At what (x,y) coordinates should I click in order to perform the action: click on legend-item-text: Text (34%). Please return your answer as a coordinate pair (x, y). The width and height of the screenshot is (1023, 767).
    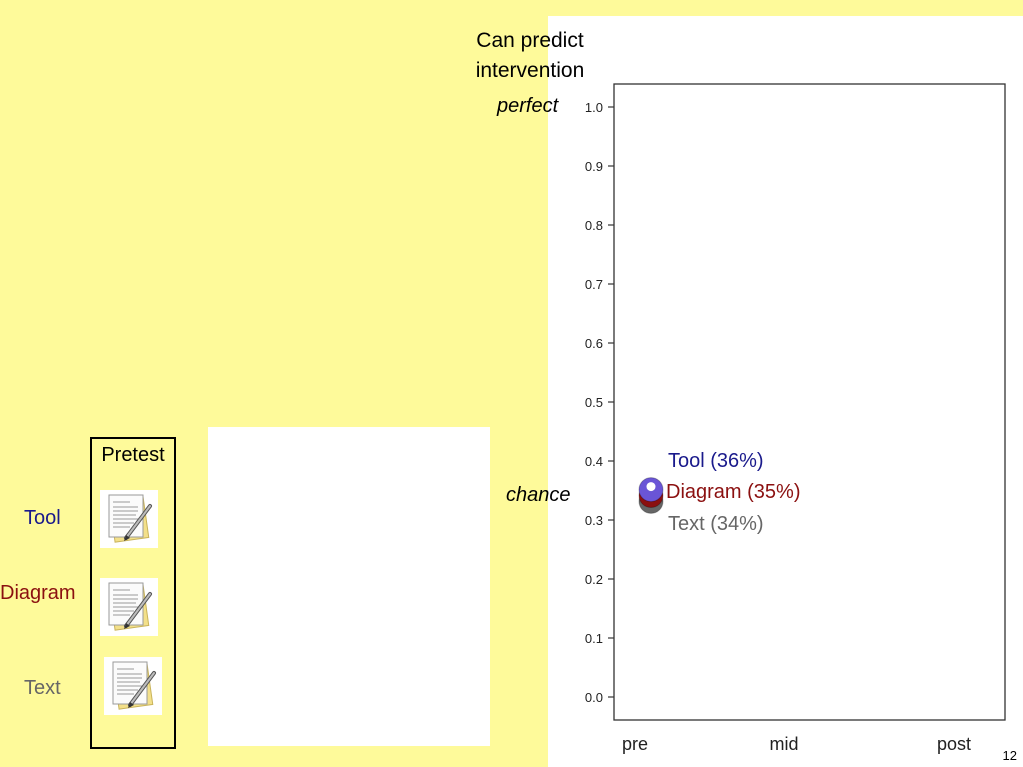
    Looking at the image, I should click on (716, 524).